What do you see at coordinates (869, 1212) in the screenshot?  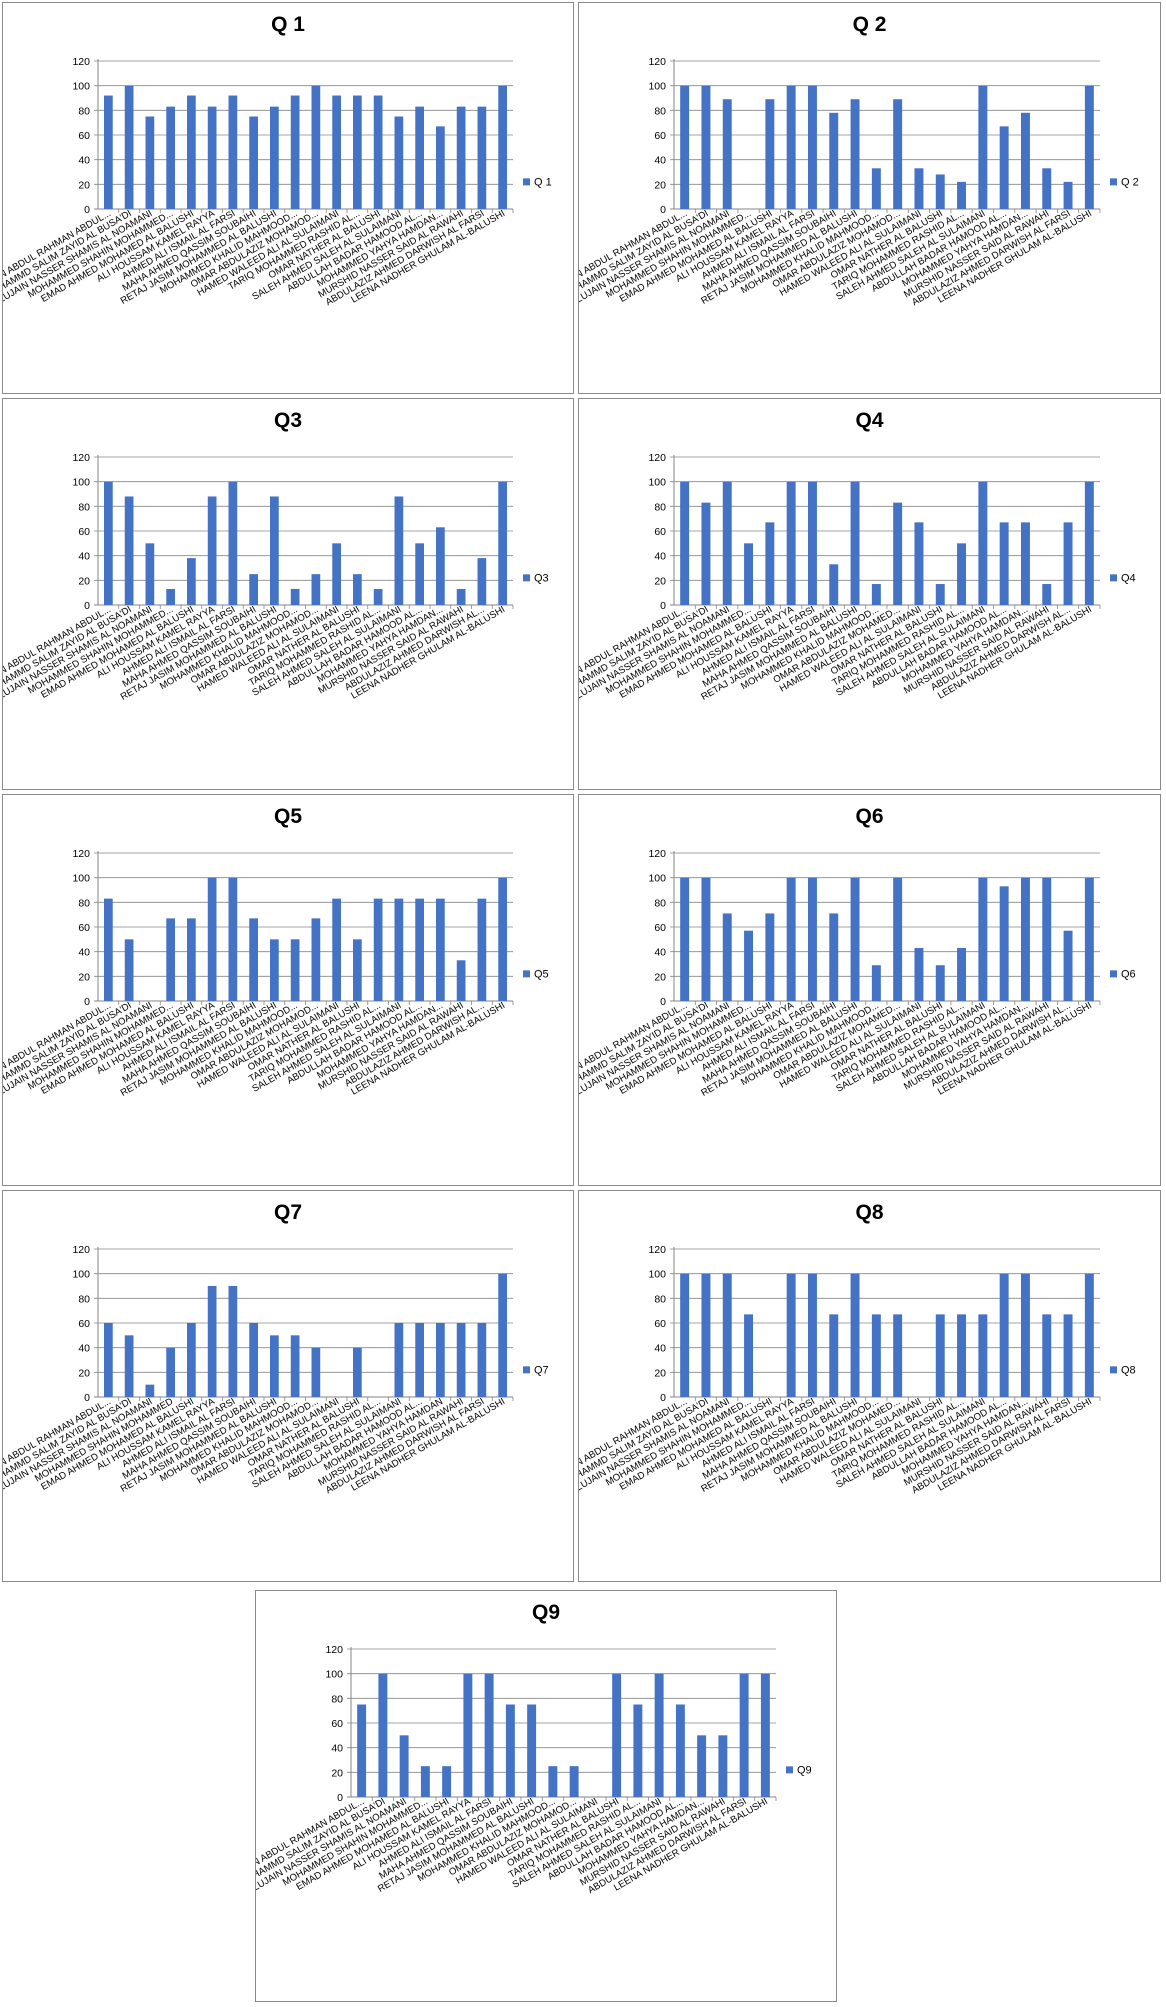 I see `chart-title: Q8` at bounding box center [869, 1212].